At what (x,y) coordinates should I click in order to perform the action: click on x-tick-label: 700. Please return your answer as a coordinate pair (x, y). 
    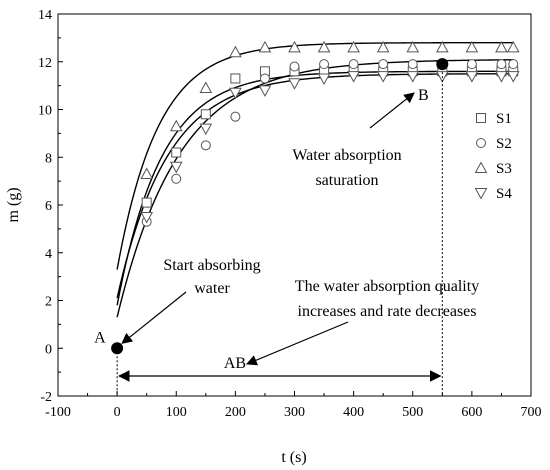
    Looking at the image, I should click on (531, 412).